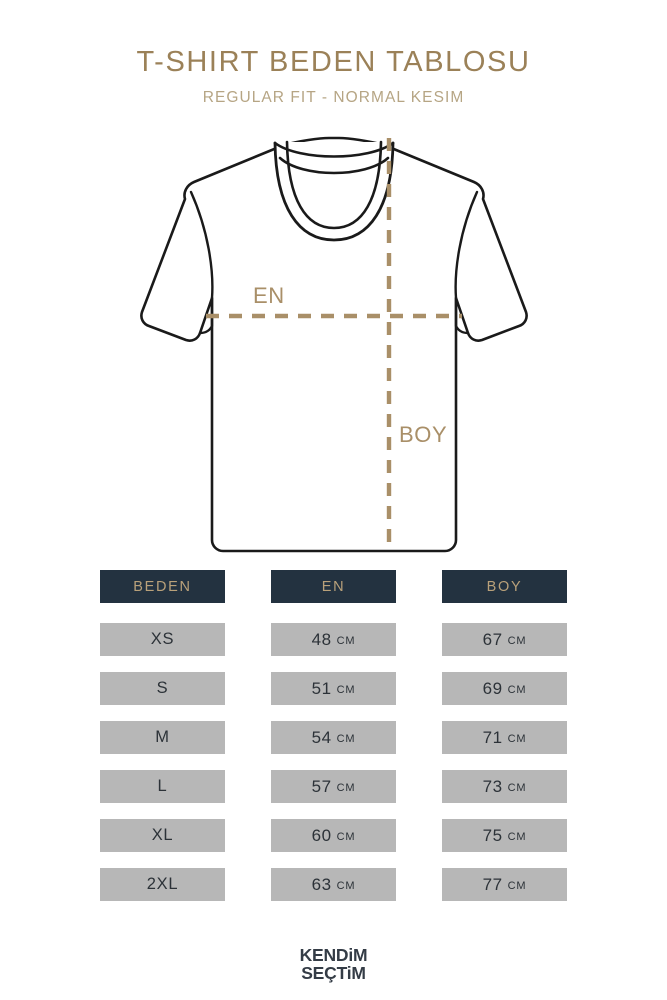 The height and width of the screenshot is (1000, 667). Describe the element at coordinates (201, 262) in the screenshot. I see `left-sleeve-seam` at that location.